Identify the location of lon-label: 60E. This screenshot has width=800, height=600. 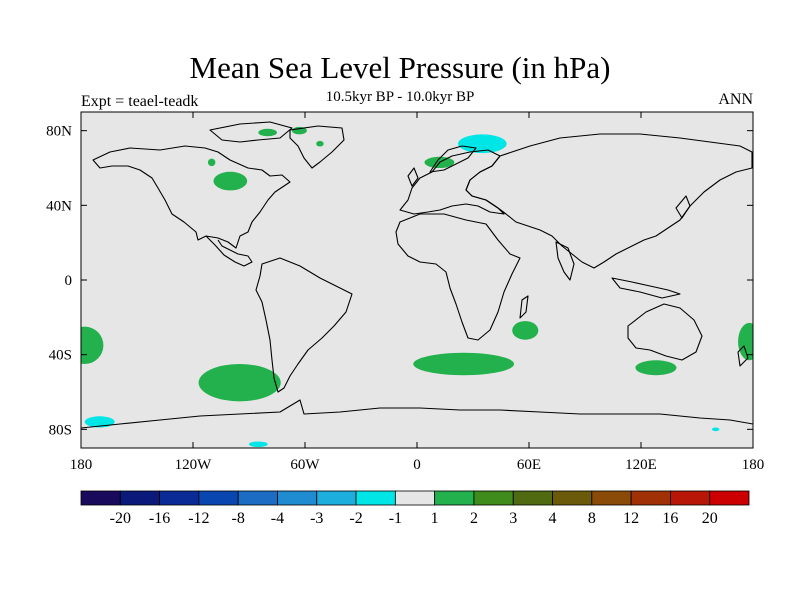
(529, 465).